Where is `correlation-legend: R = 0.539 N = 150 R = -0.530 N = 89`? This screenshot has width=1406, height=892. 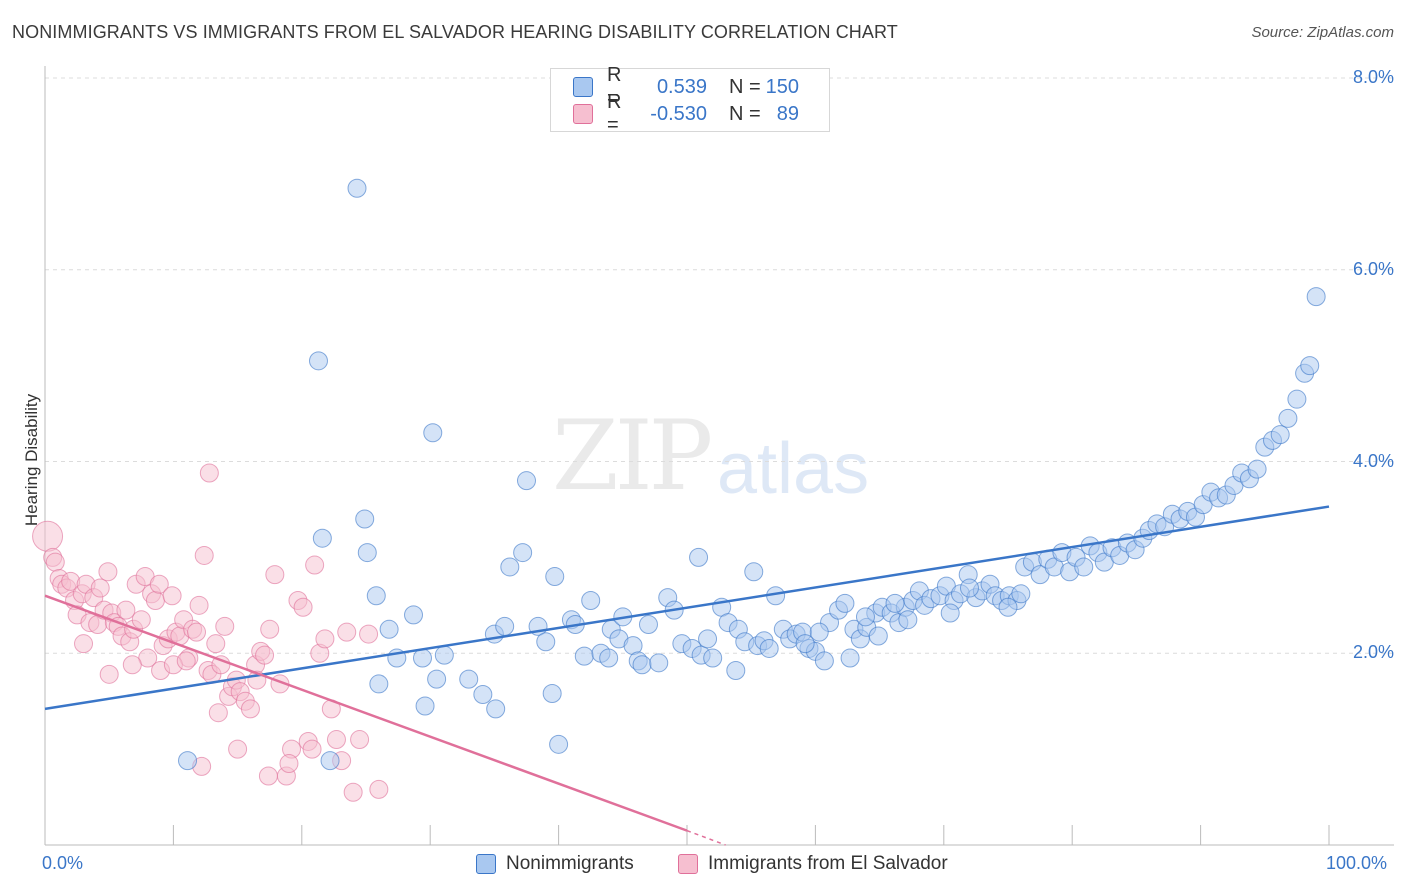
correlation-legend: R = 0.539 N = 150 R = -0.530 N = 89 is located at coordinates (690, 100).